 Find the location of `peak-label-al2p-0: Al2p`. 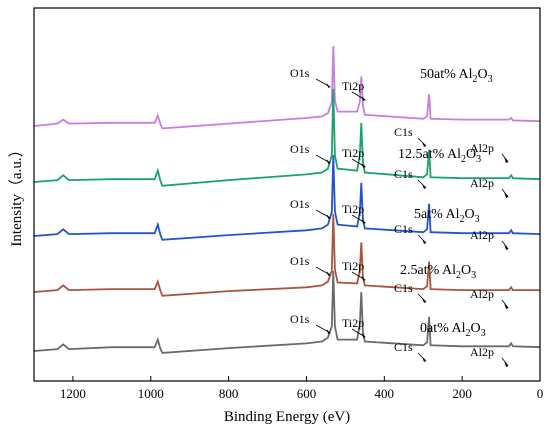

peak-label-al2p-0: Al2p is located at coordinates (482, 148).